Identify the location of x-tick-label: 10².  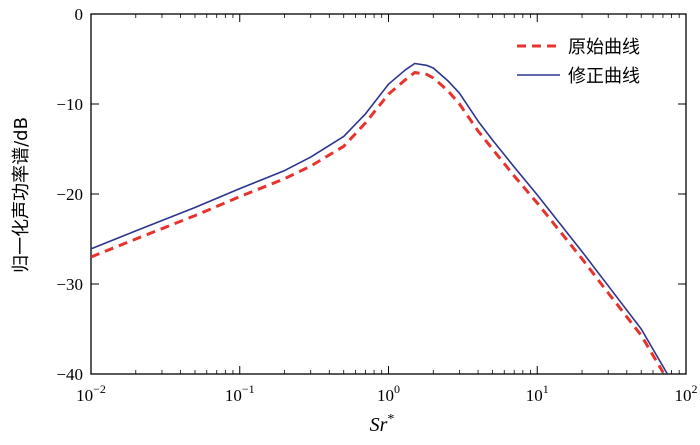
(686, 393).